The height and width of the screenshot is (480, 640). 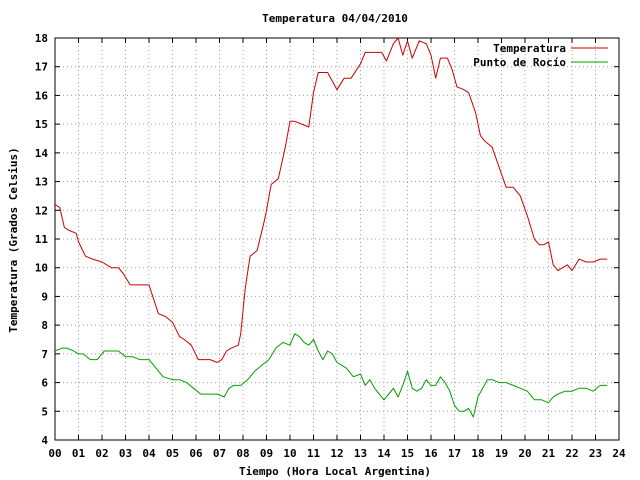 What do you see at coordinates (266, 453) in the screenshot?
I see `x-tick-label: 09` at bounding box center [266, 453].